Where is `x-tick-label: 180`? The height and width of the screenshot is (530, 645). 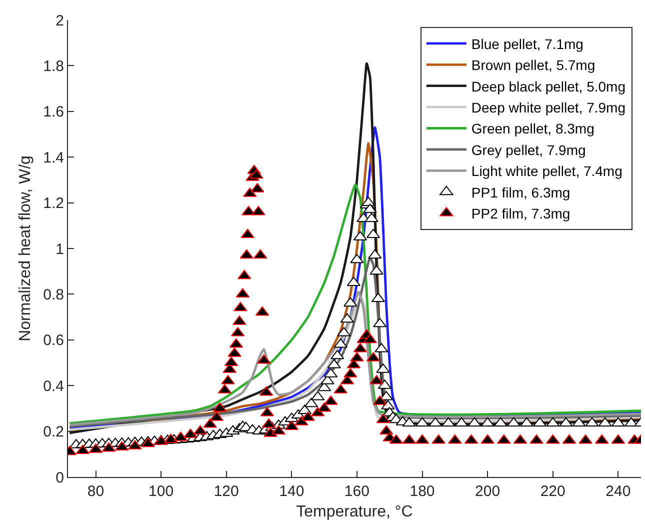
x-tick-label: 180 is located at coordinates (422, 491).